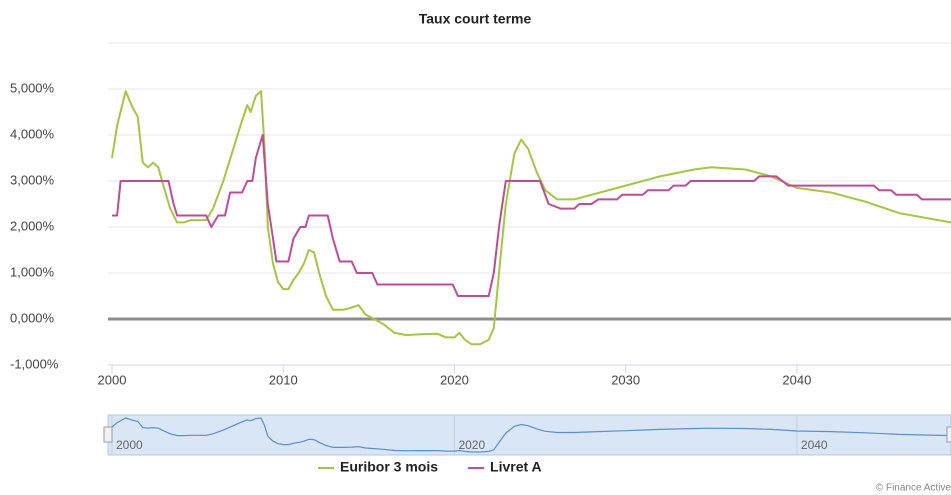 This screenshot has width=951, height=495. What do you see at coordinates (32, 133) in the screenshot?
I see `y-tick-label: 4,000%` at bounding box center [32, 133].